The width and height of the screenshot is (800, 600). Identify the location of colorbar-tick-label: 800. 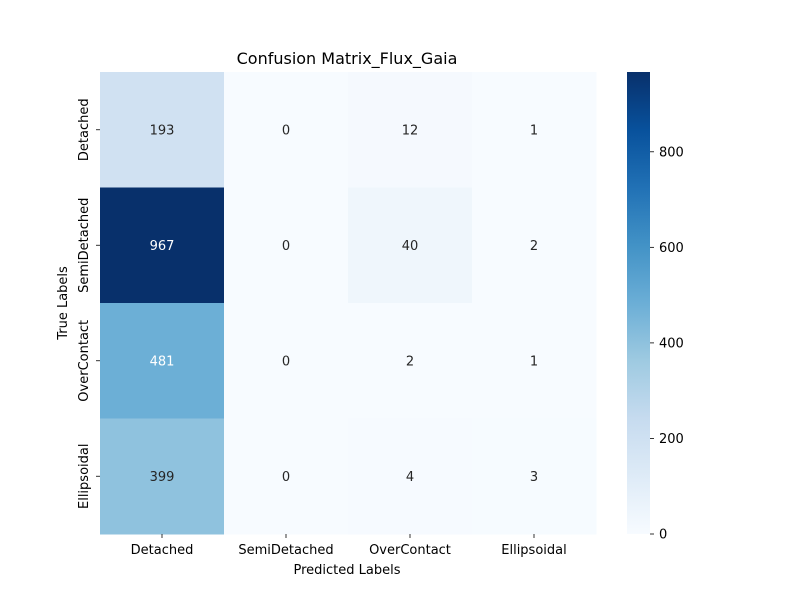
(671, 152).